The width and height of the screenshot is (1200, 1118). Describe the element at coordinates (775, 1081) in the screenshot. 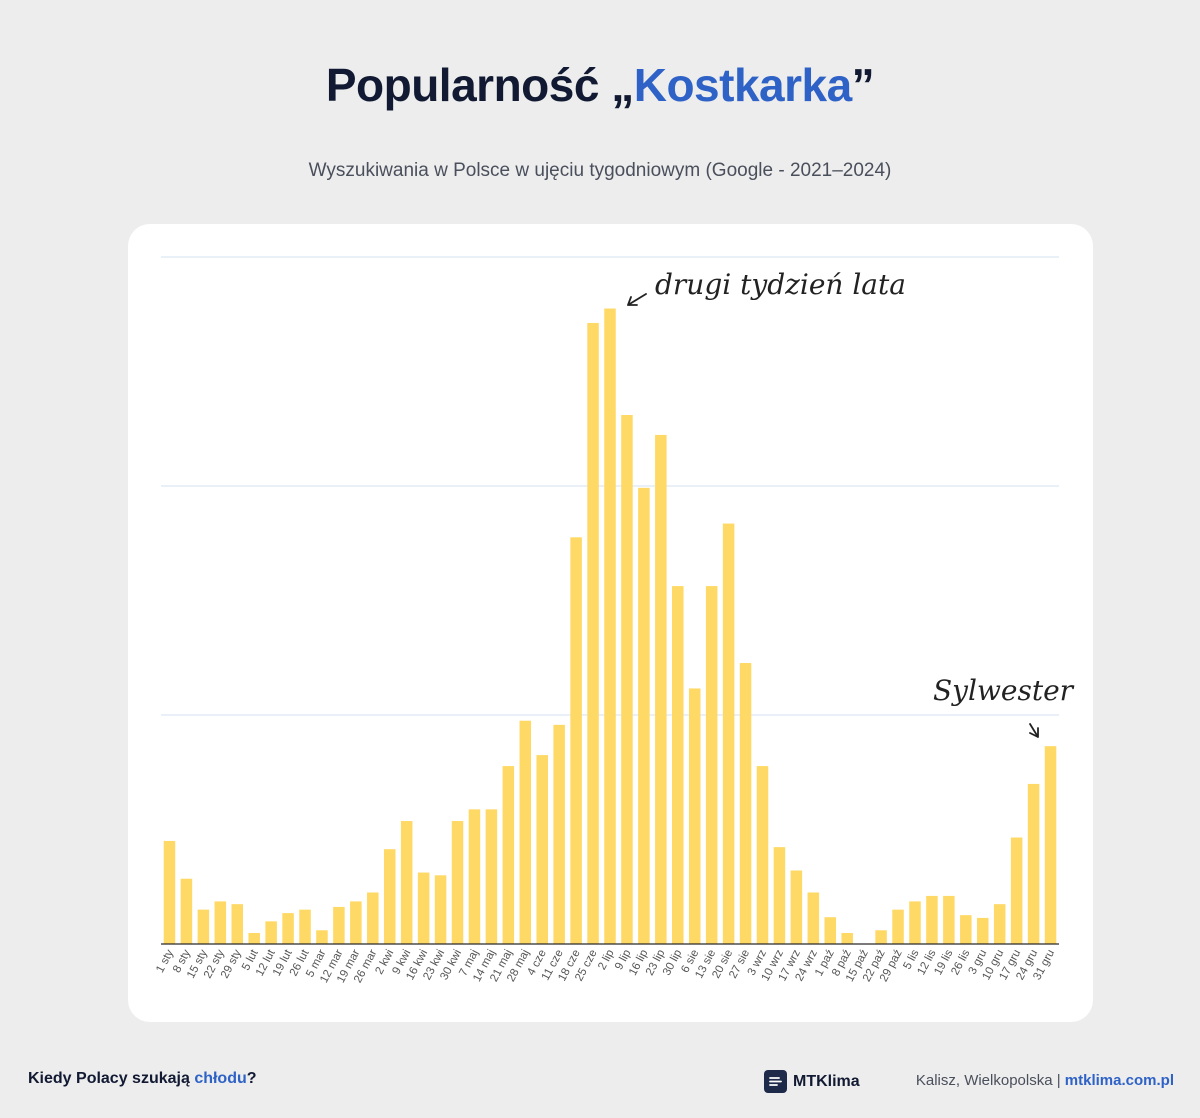

I see `snowflake-fan-icon` at that location.